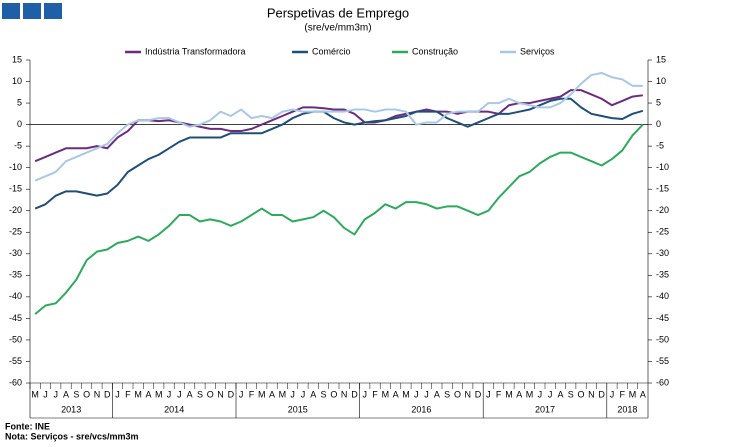 This screenshot has height=447, width=750. Describe the element at coordinates (18, 146) in the screenshot. I see `y-tick-label: -5` at that location.